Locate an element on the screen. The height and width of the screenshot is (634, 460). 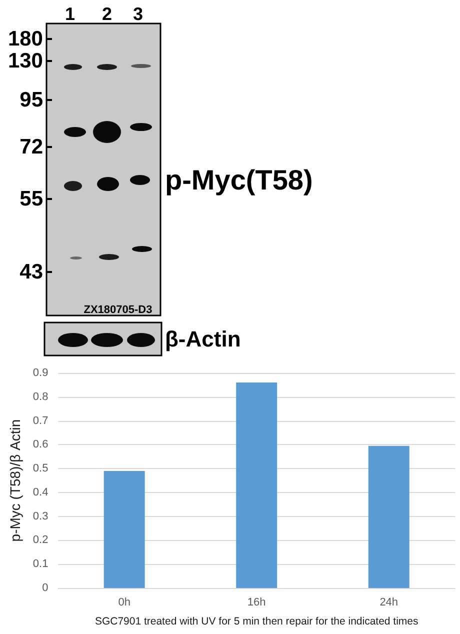
x-axis-title: SGC7901 treated with UV for 5 min then repair for the indicated times is located at coordinates (256, 622).